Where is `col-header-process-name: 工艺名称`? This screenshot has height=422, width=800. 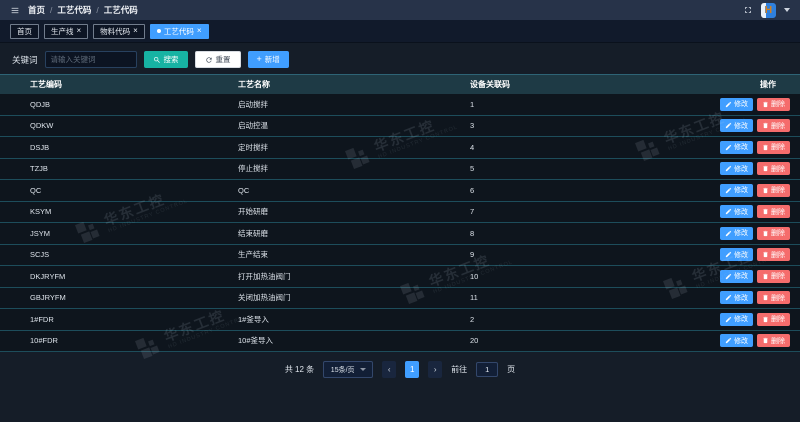
col-header-process-name: 工艺名称 is located at coordinates (254, 84).